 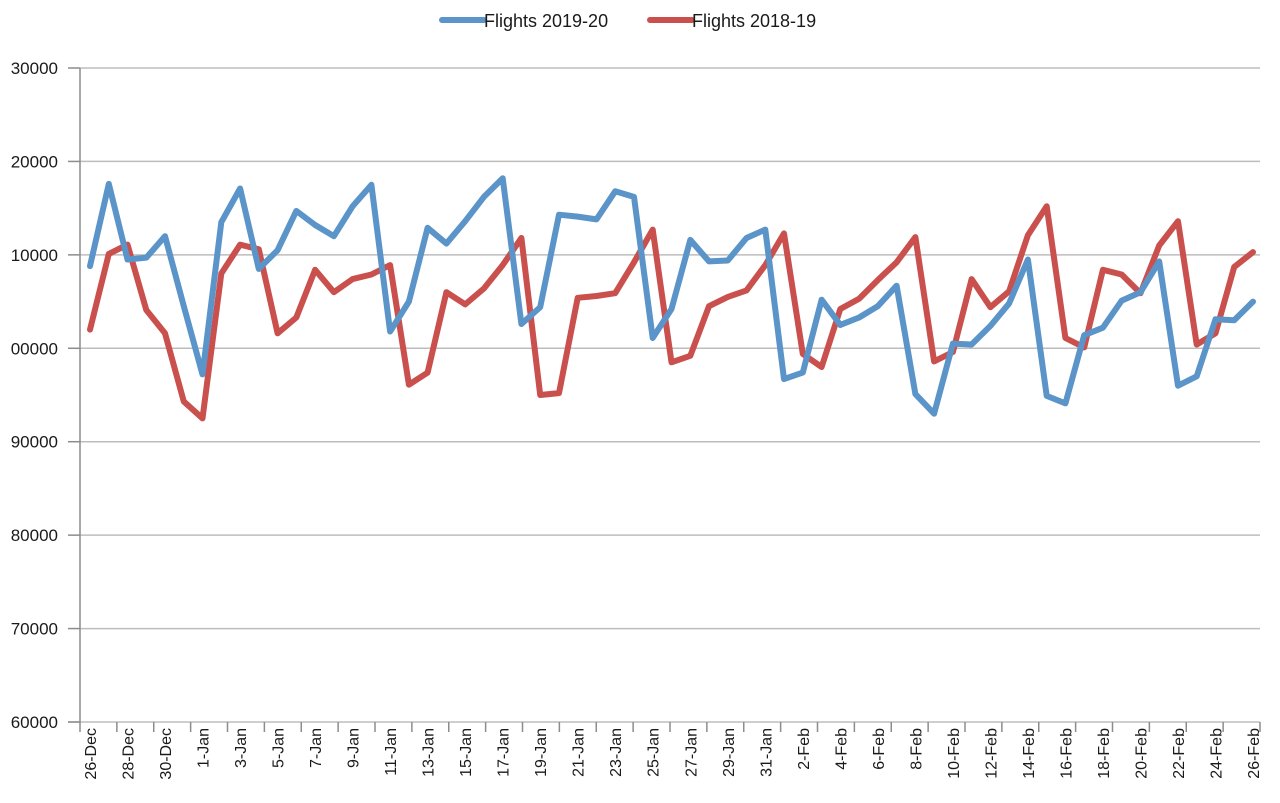 I want to click on x-tick-label: 26-Feb, so click(x=1254, y=753).